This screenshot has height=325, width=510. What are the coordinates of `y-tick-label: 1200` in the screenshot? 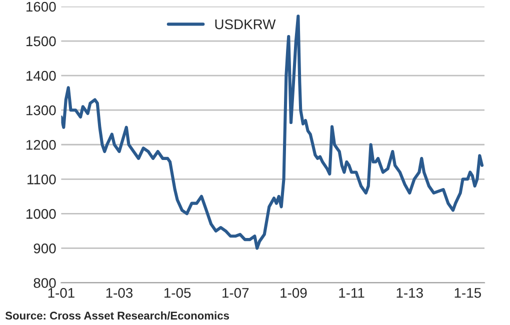 It's located at (41, 145).